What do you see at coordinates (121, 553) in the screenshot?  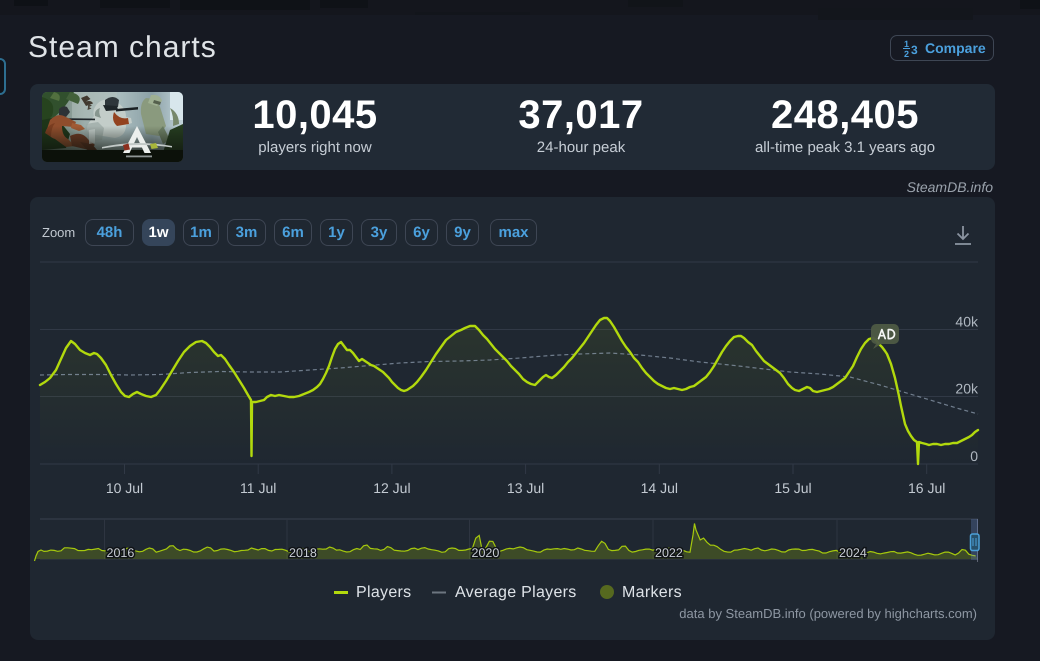 I see `svg-text: 2016` at bounding box center [121, 553].